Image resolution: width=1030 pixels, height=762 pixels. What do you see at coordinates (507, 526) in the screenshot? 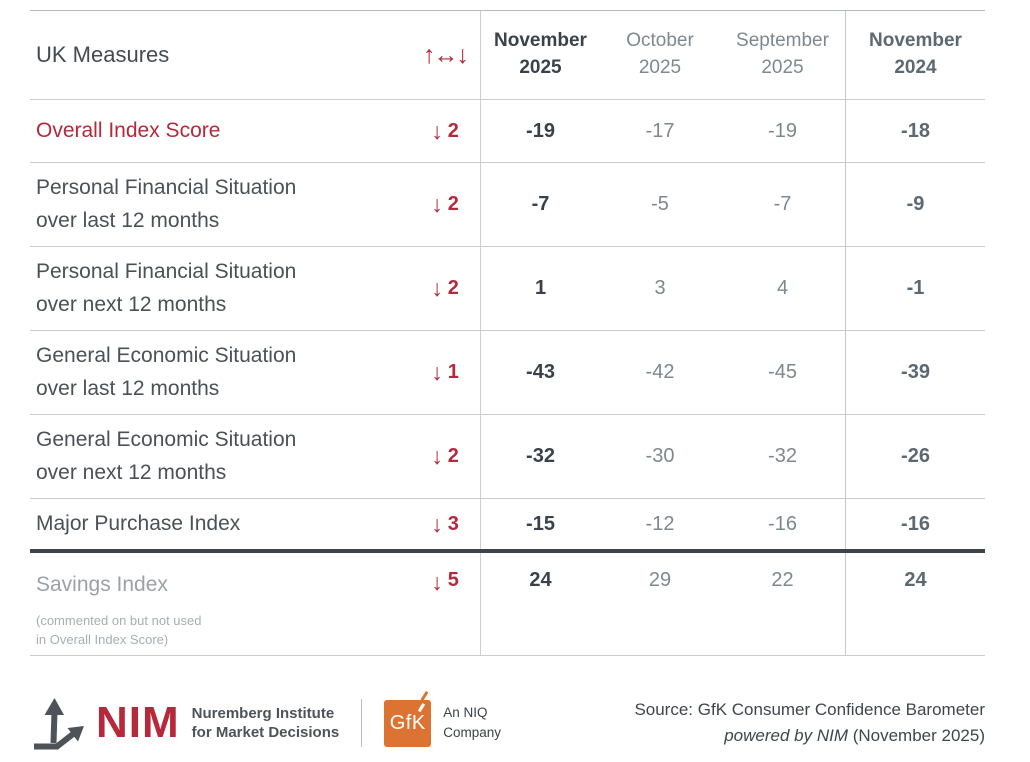
I see `table-row-major-purchase-index: Major Purchase Index ↓ 3 -15 -12 -16 -16` at bounding box center [507, 526].